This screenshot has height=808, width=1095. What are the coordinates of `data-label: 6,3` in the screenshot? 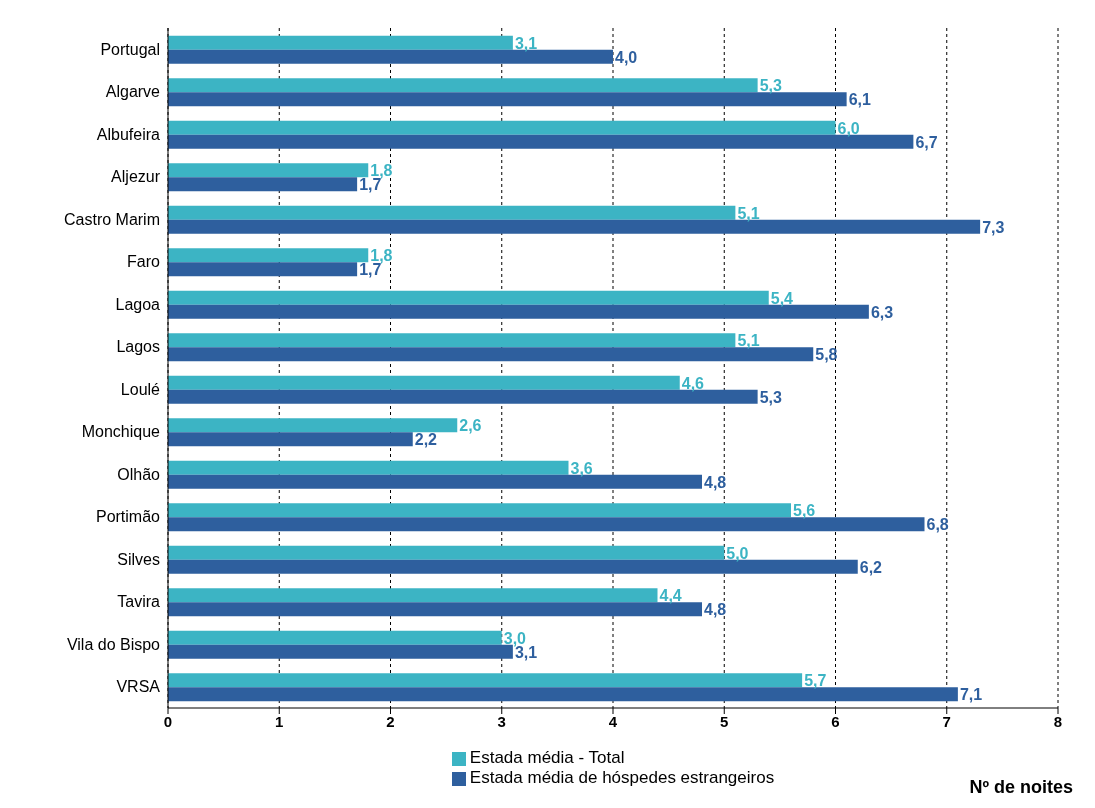 It's located at (882, 312).